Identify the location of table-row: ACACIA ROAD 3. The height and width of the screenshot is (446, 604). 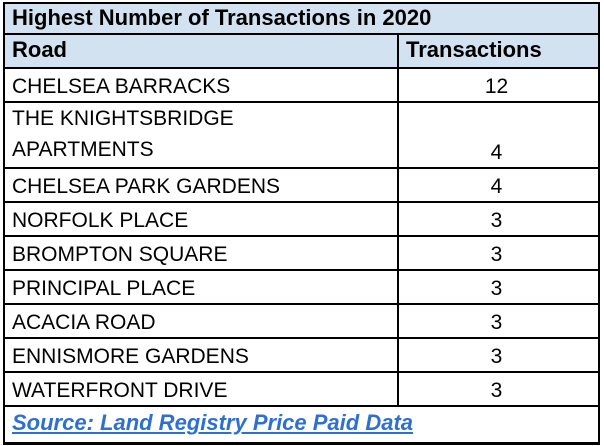
(301, 321).